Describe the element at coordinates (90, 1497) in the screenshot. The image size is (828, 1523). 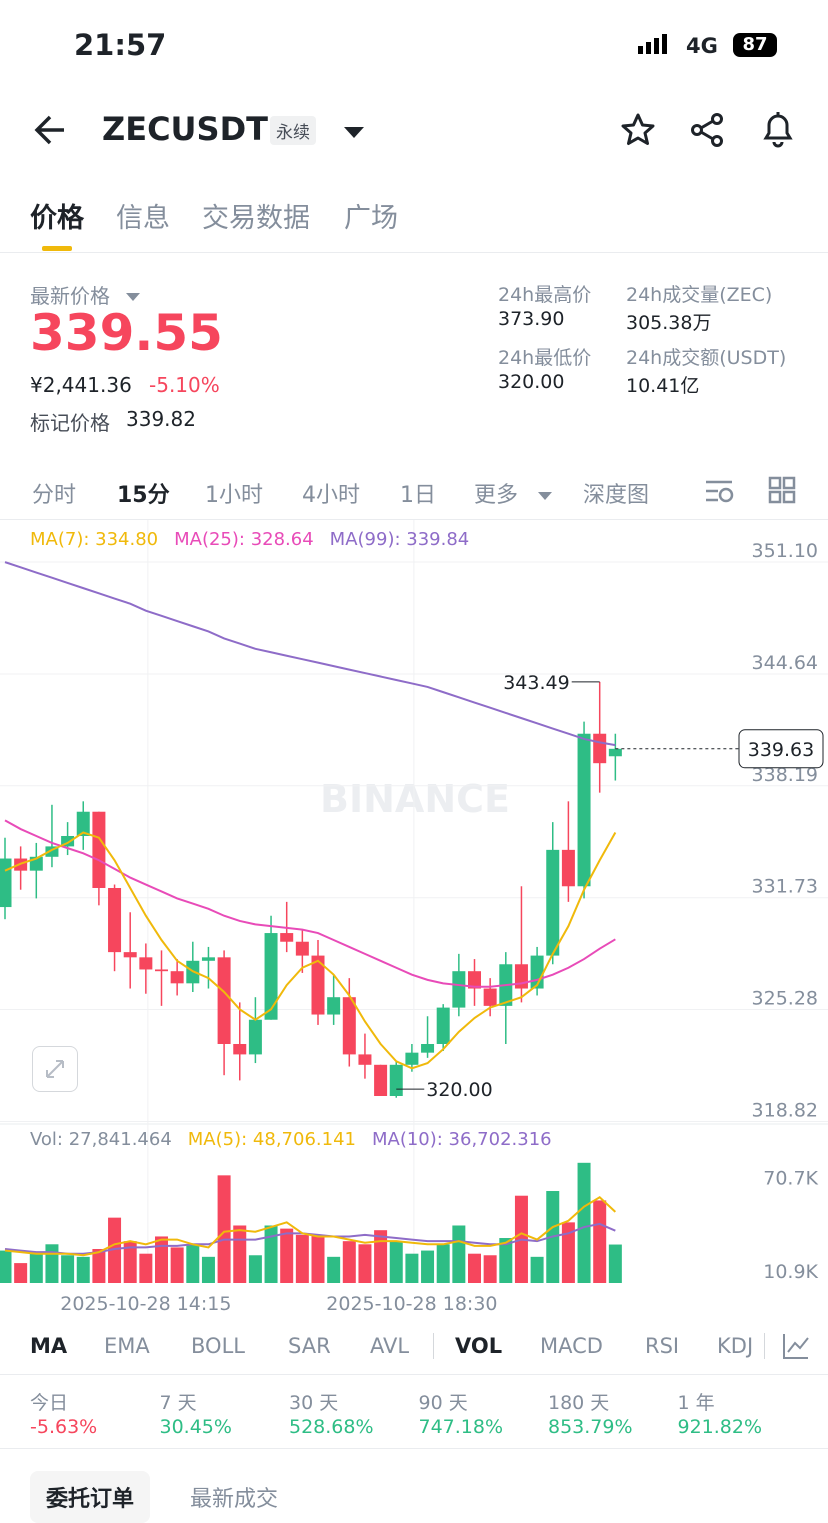
I see `bottom-tab: 委托订单` at that location.